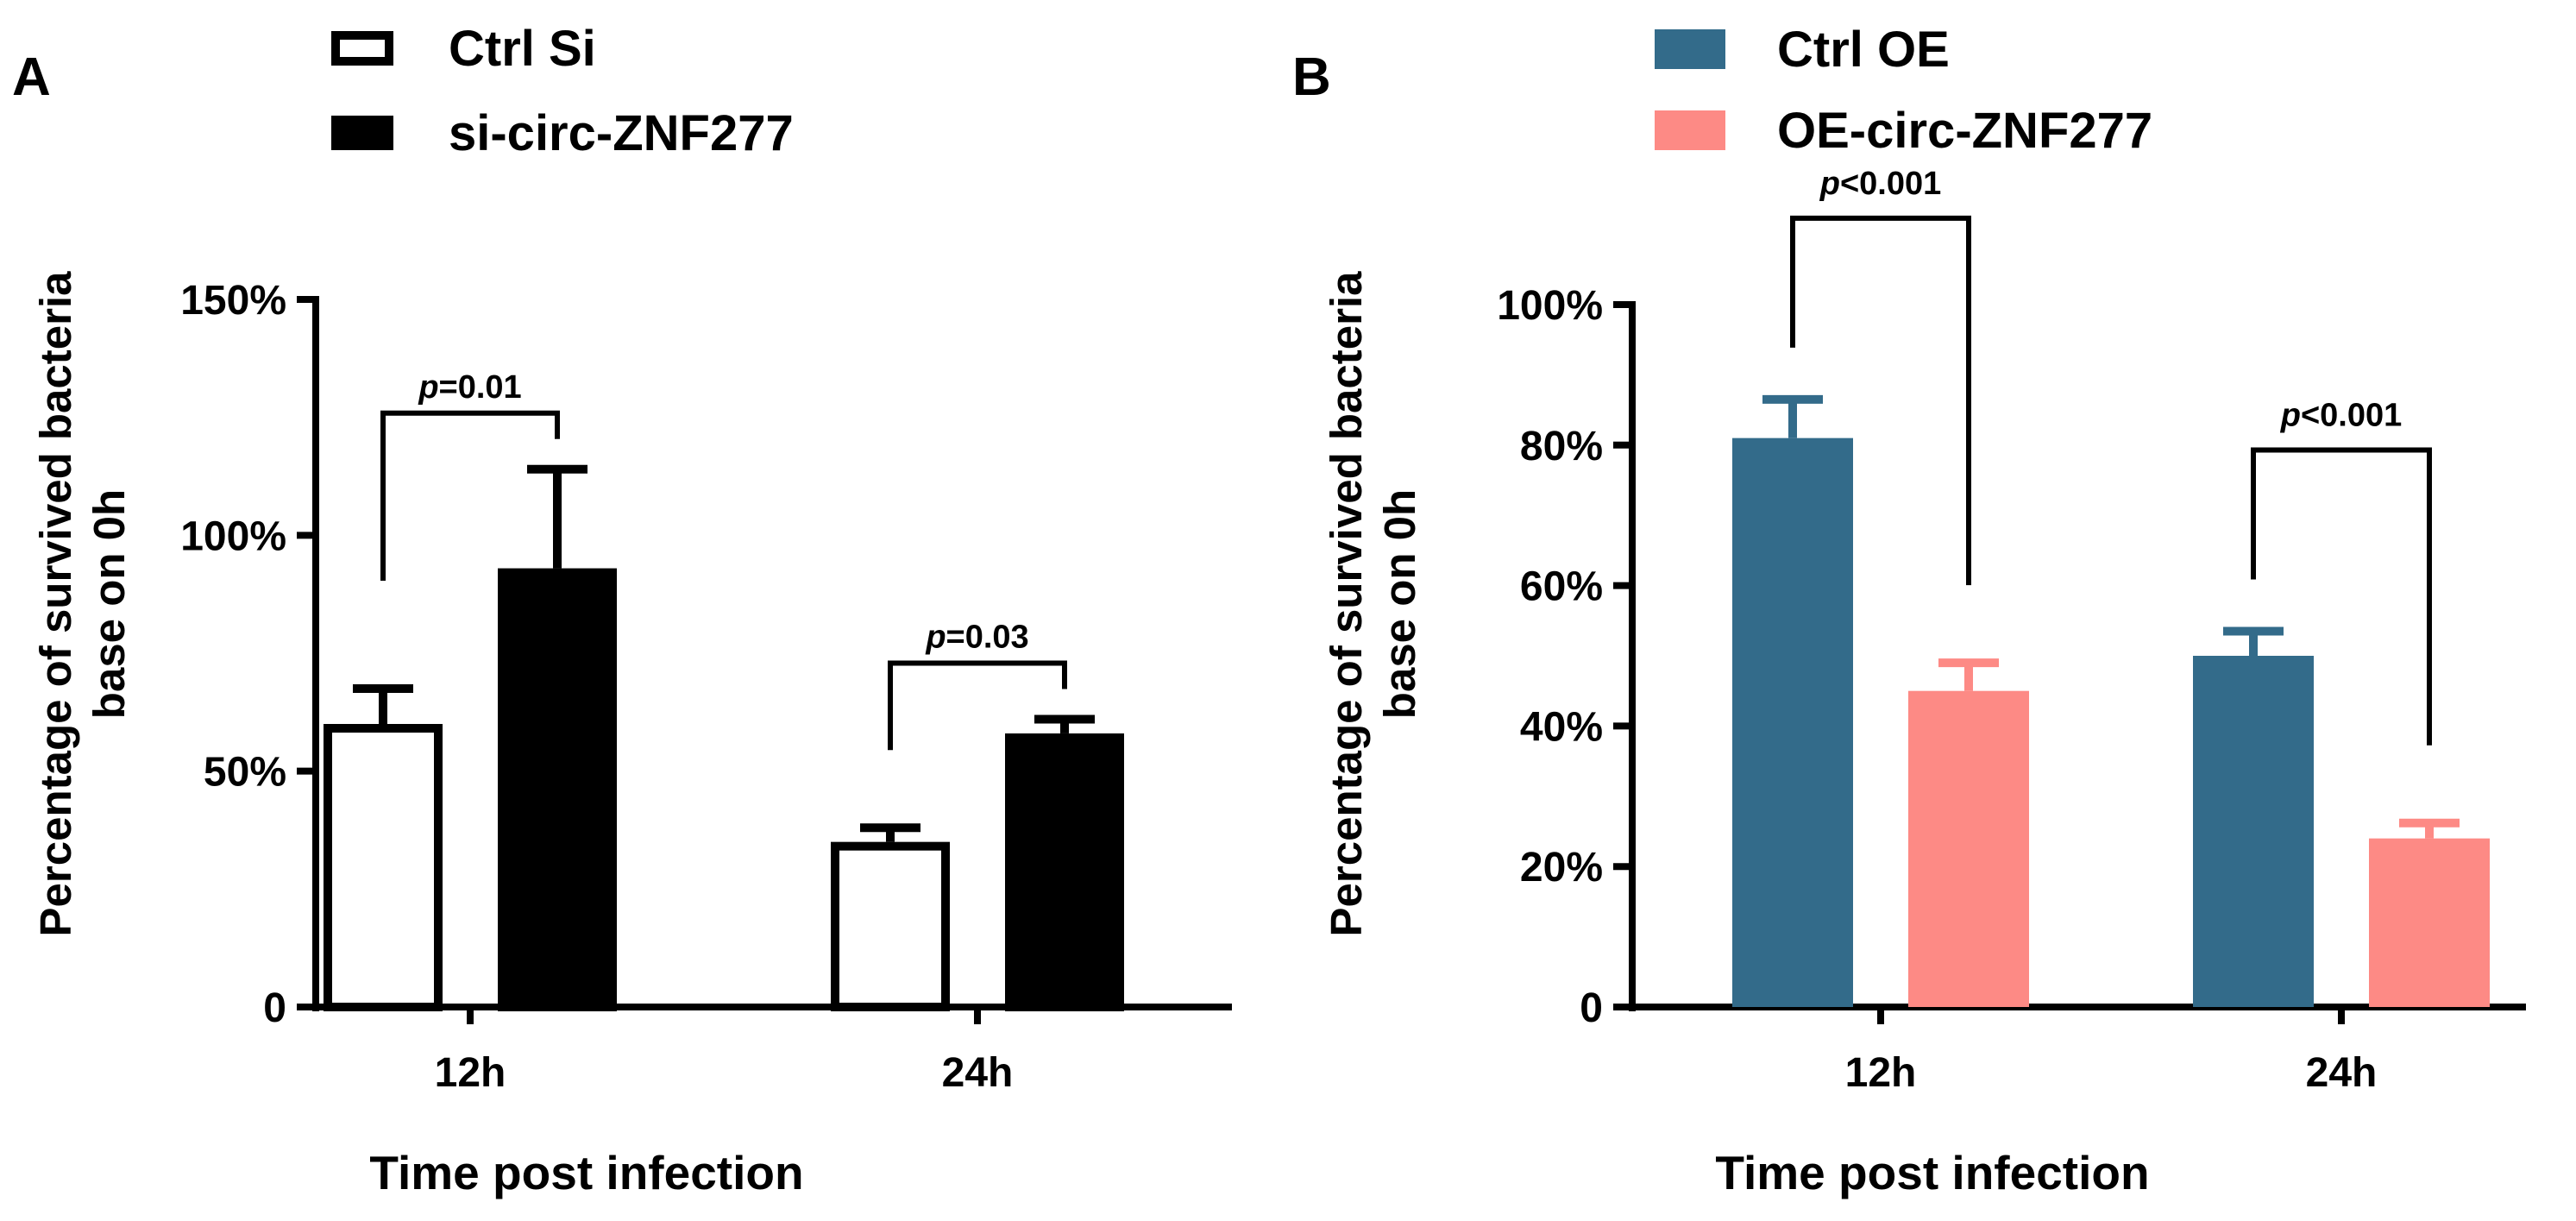  I want to click on panel-a-p-value-label: p=0.01, so click(469, 387).